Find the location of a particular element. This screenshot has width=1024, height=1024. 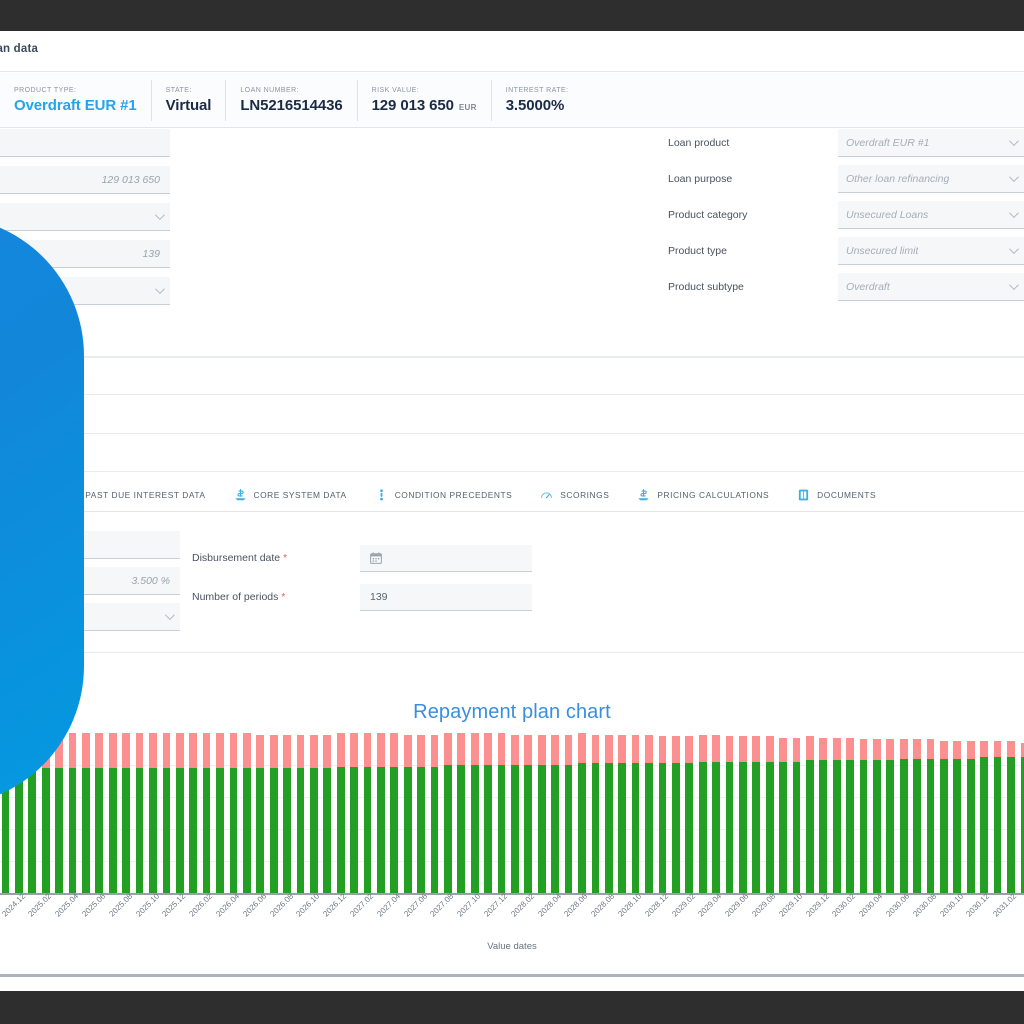

chart-bar-segment-interest is located at coordinates (126, 751).